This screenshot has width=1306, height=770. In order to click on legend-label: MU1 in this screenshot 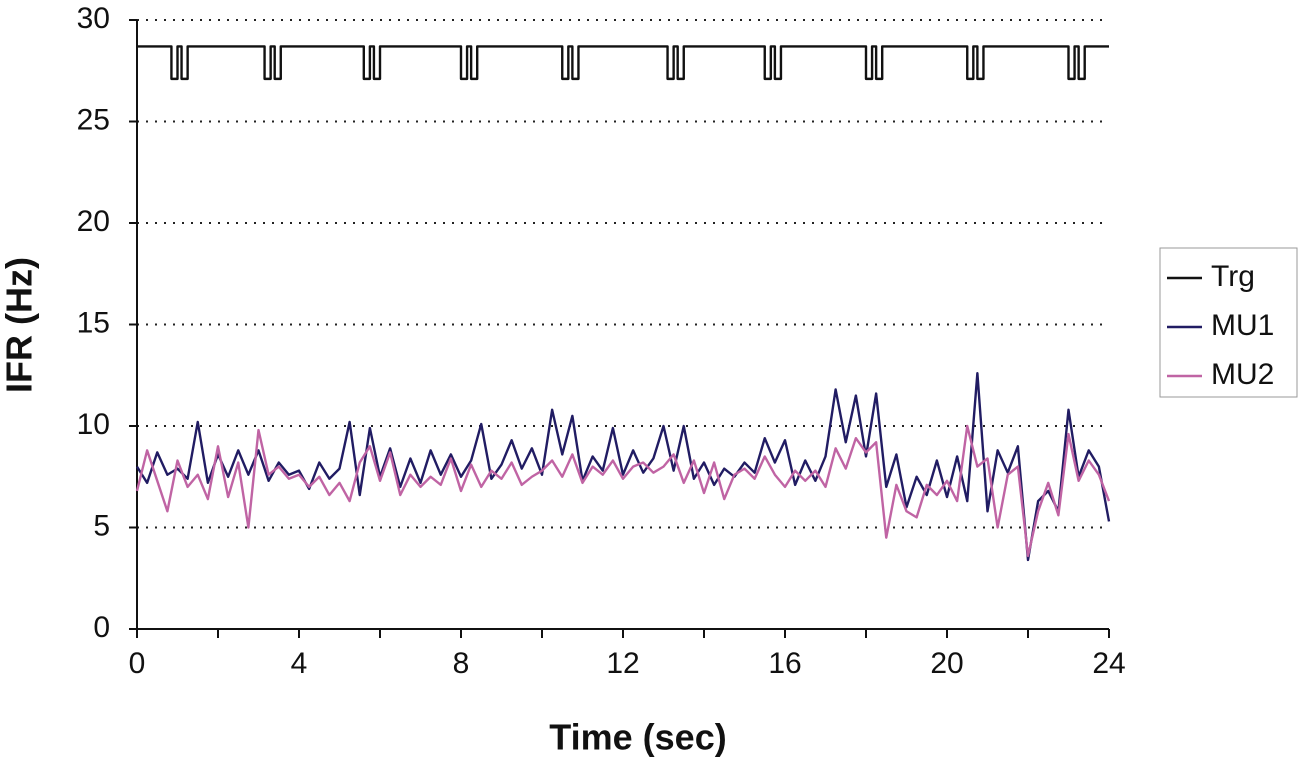, I will do `click(1242, 325)`.